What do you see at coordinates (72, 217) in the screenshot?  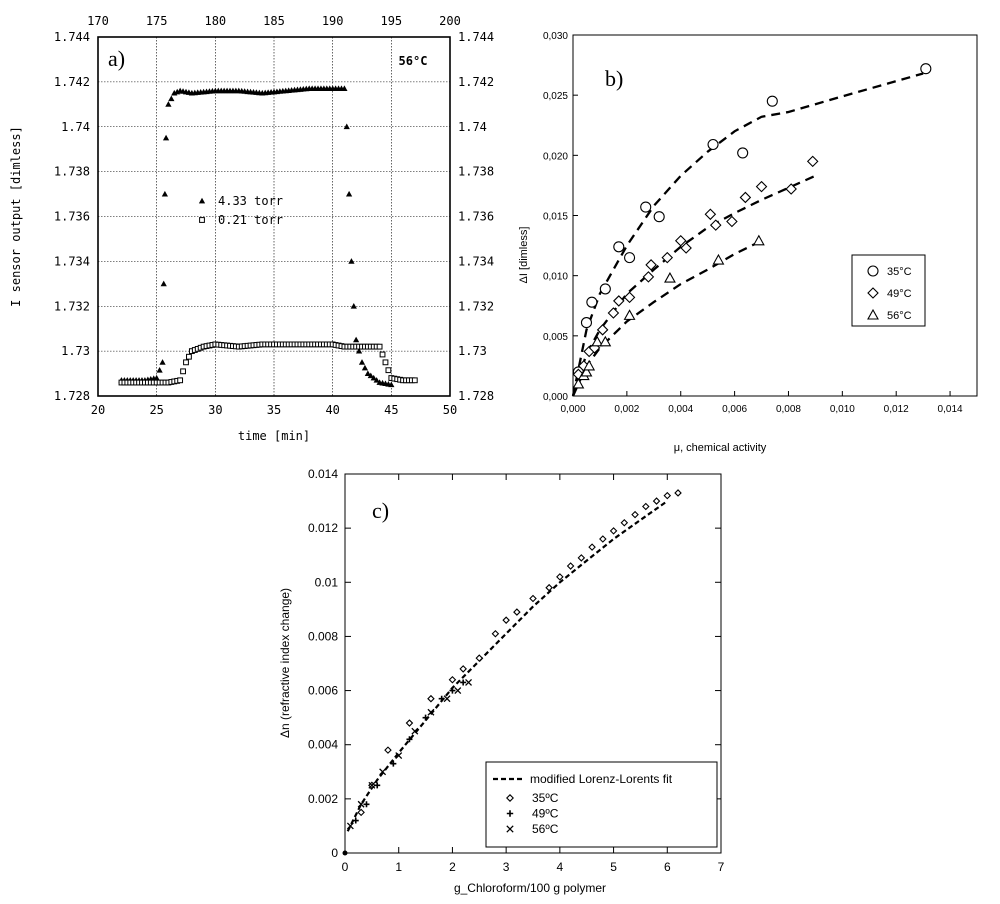 I see `y-tick-label: 1.736` at bounding box center [72, 217].